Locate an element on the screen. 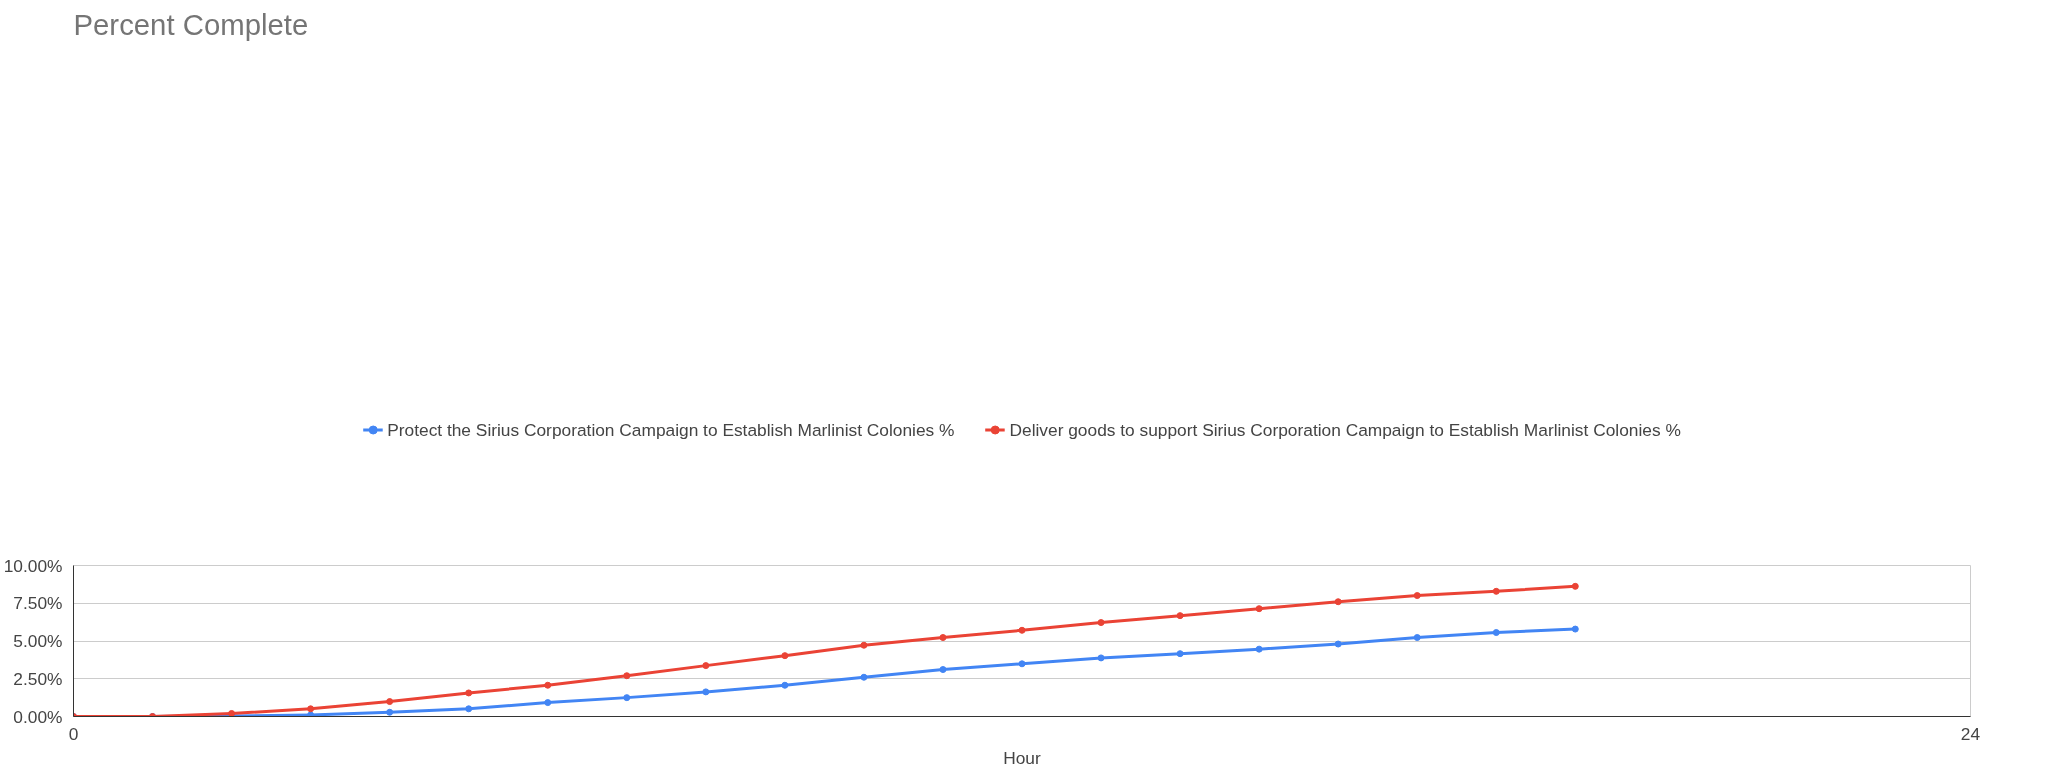  chart-title: Percent Complete is located at coordinates (191, 24).